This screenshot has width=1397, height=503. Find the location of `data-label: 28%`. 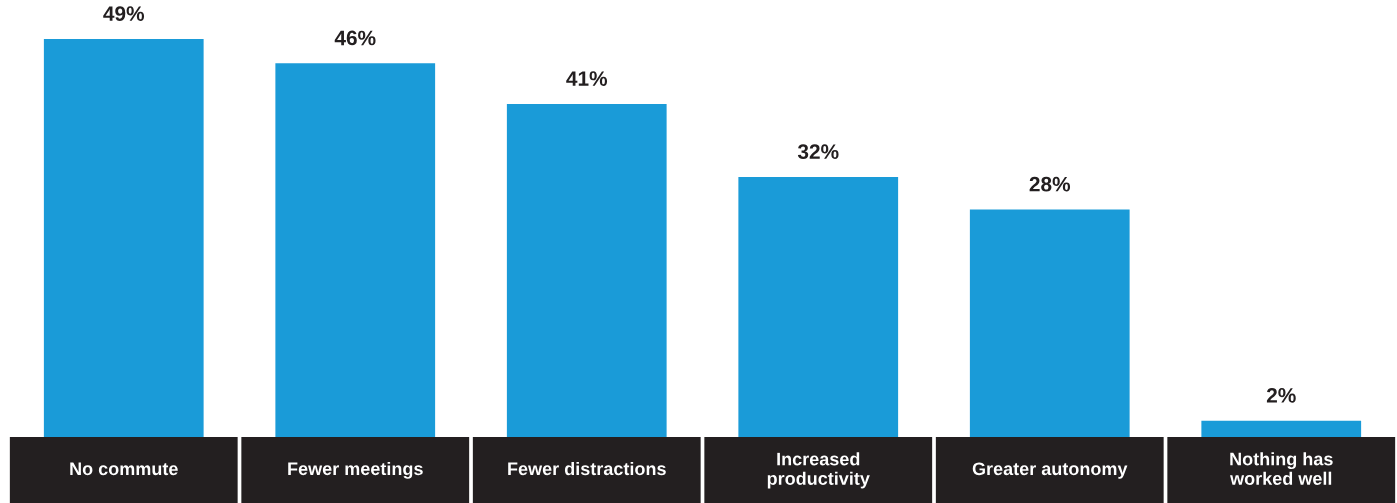

data-label: 28% is located at coordinates (1050, 184).